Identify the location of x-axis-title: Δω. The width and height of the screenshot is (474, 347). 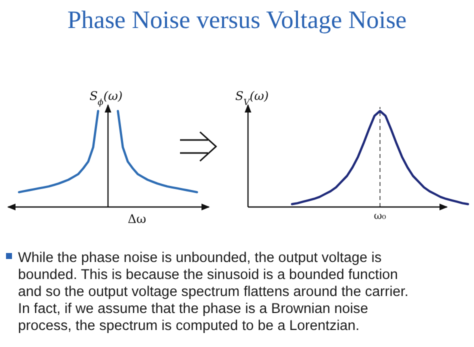
(137, 219).